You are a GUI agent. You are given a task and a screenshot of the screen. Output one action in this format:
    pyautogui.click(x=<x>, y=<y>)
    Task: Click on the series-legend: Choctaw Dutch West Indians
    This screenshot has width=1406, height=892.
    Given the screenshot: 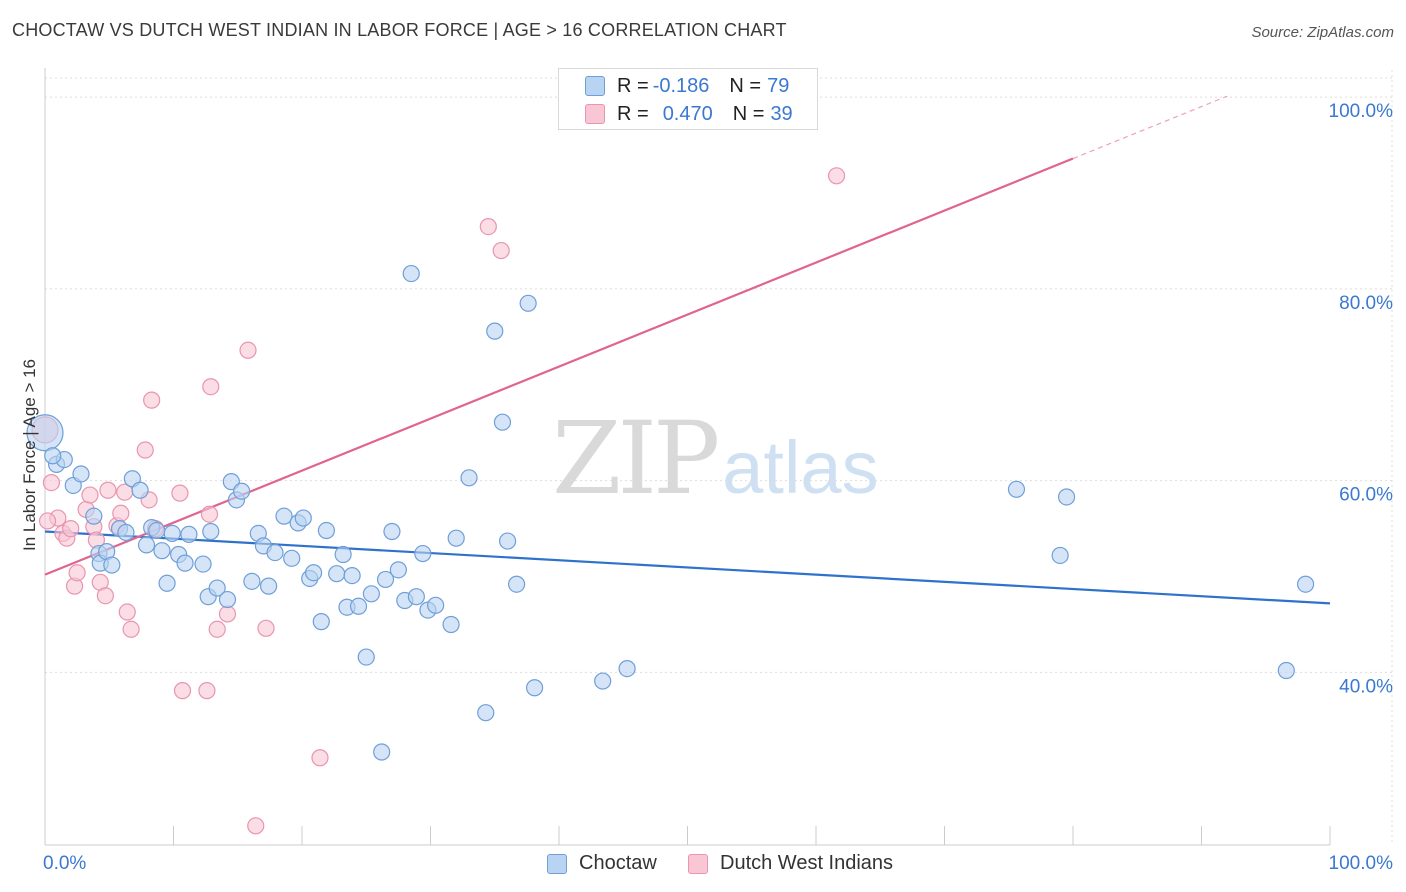 What is the action you would take?
    pyautogui.click(x=703, y=865)
    